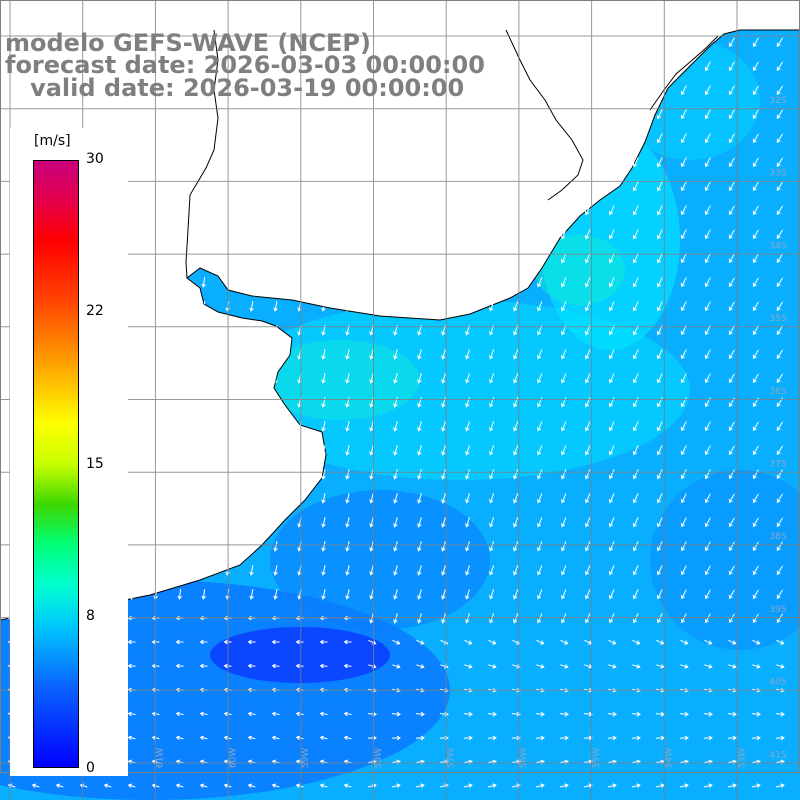  What do you see at coordinates (233, 758) in the screenshot?
I see `longitude-label: 60W` at bounding box center [233, 758].